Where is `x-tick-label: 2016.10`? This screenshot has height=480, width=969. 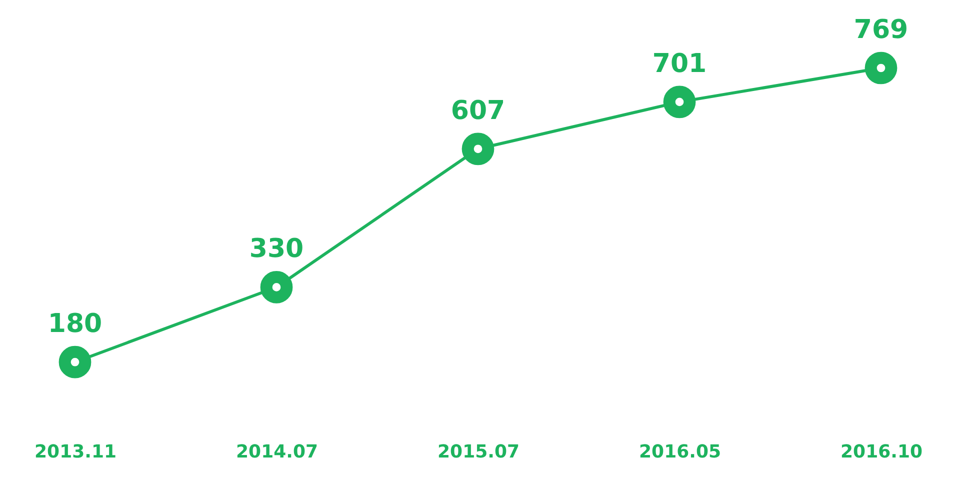 x-tick-label: 2016.10 is located at coordinates (881, 452).